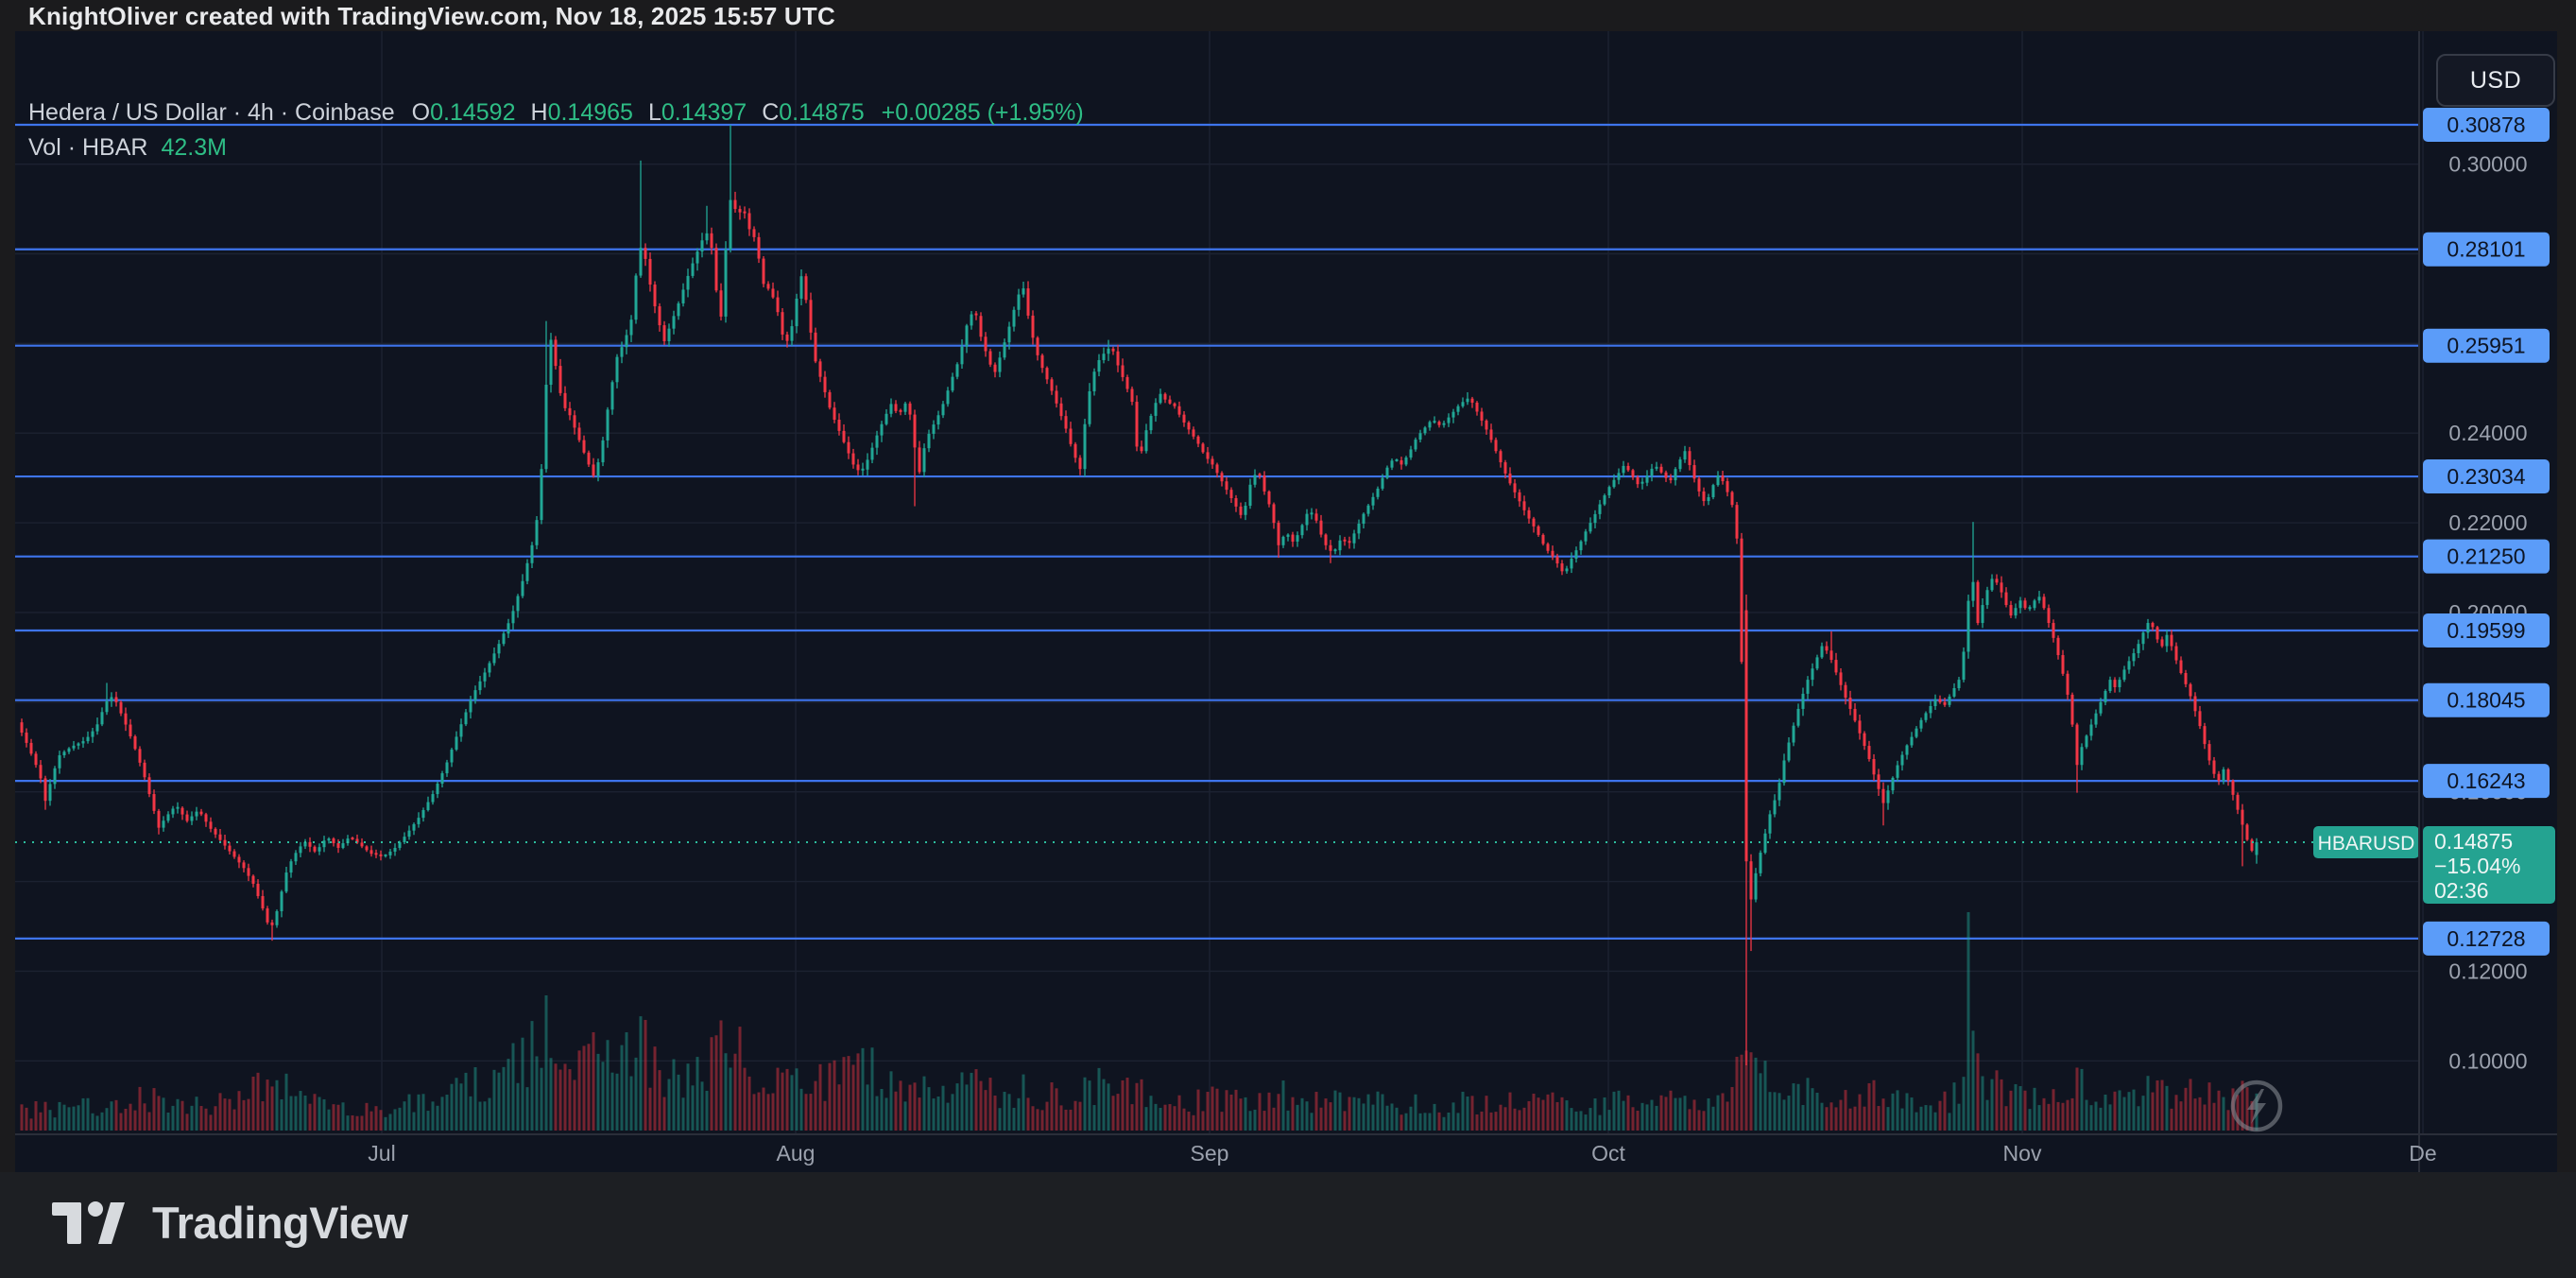 The image size is (2576, 1278). Describe the element at coordinates (381, 1153) in the screenshot. I see `time-axis-label: Jul` at that location.